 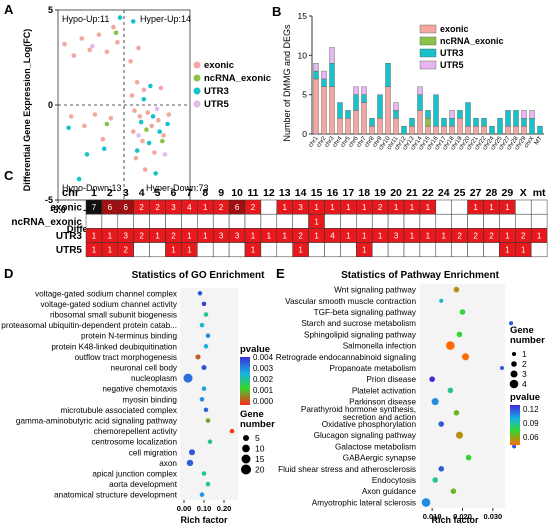 I want to click on x-tick-label: chr9, so click(x=378, y=142).